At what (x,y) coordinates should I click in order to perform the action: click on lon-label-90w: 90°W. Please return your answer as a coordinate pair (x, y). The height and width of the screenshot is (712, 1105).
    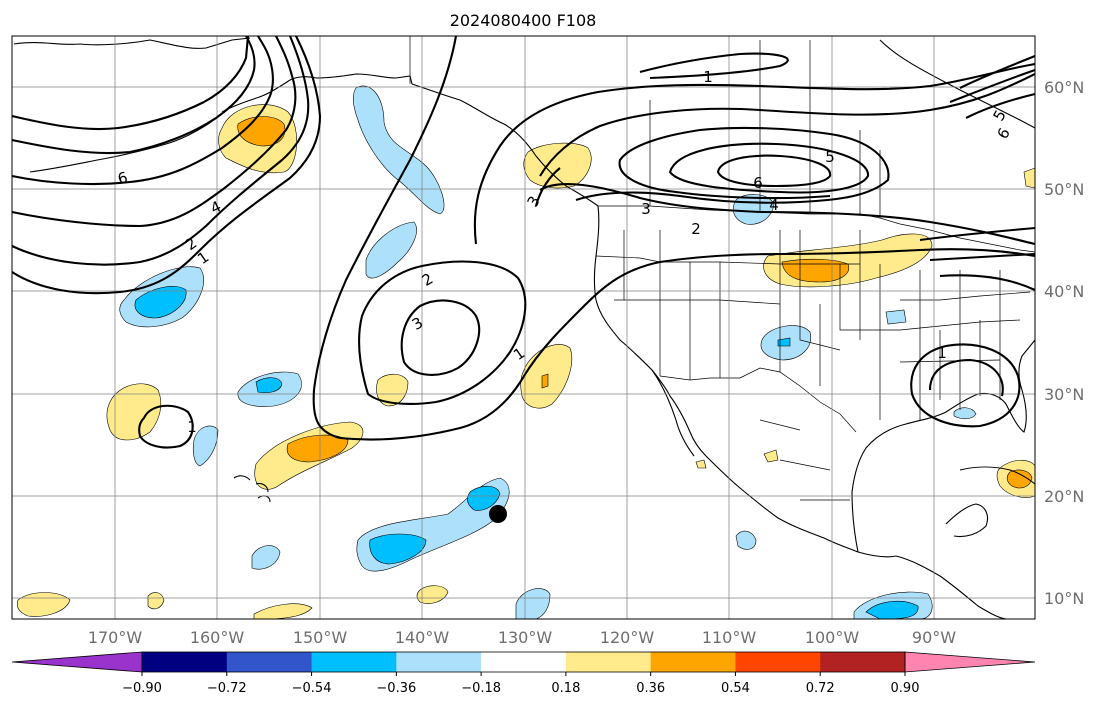
    Looking at the image, I should click on (934, 637).